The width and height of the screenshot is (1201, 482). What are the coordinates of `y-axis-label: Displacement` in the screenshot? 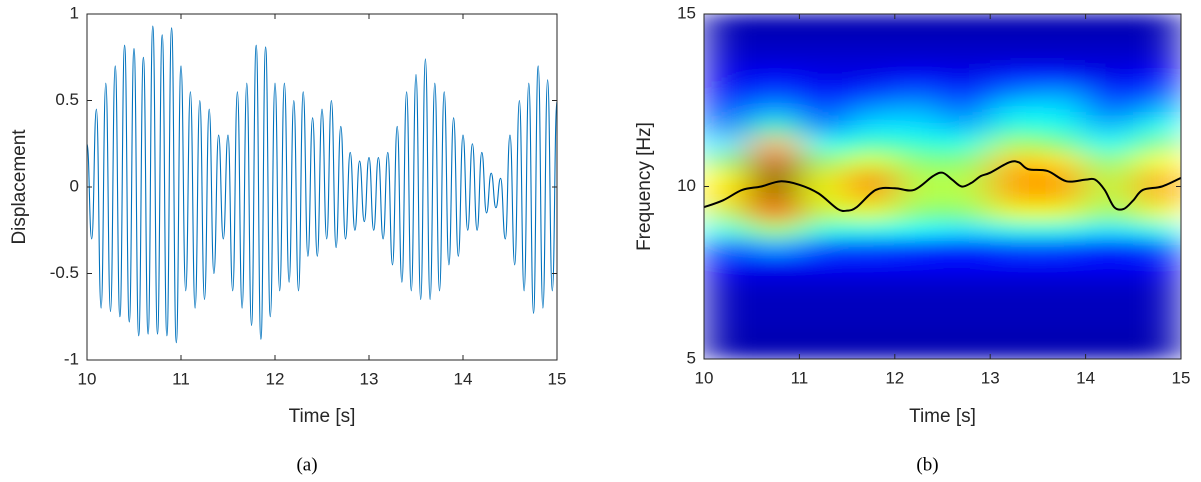 It's located at (19, 187).